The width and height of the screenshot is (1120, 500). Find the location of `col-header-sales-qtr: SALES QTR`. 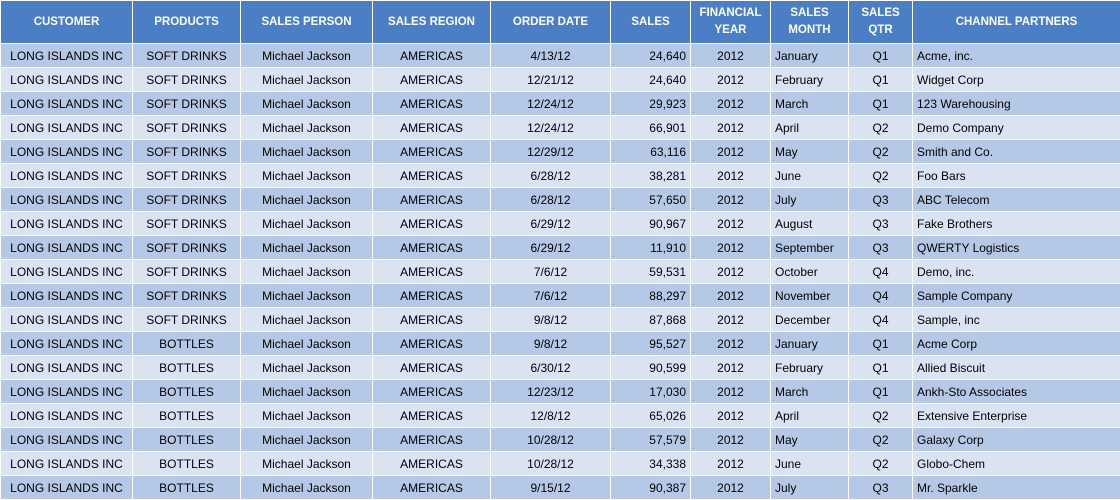

col-header-sales-qtr: SALES QTR is located at coordinates (880, 22).